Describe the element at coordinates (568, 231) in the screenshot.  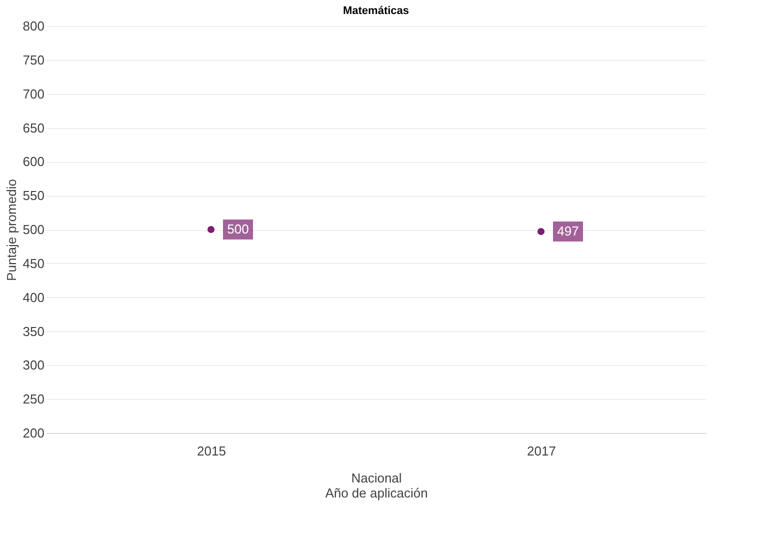
I see `data-label: 497` at that location.